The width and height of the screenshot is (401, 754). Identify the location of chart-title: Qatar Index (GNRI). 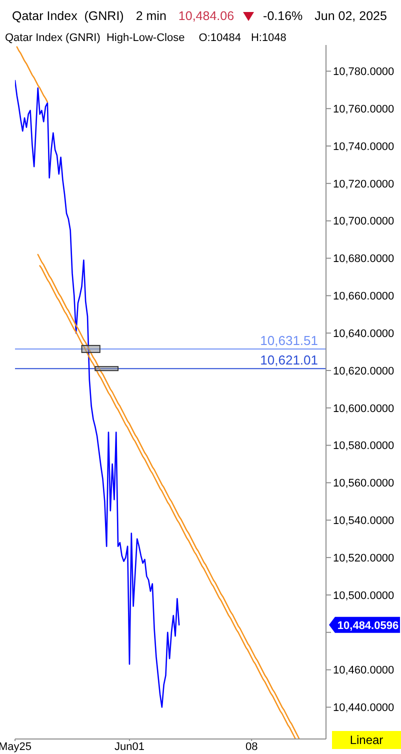
(68, 16).